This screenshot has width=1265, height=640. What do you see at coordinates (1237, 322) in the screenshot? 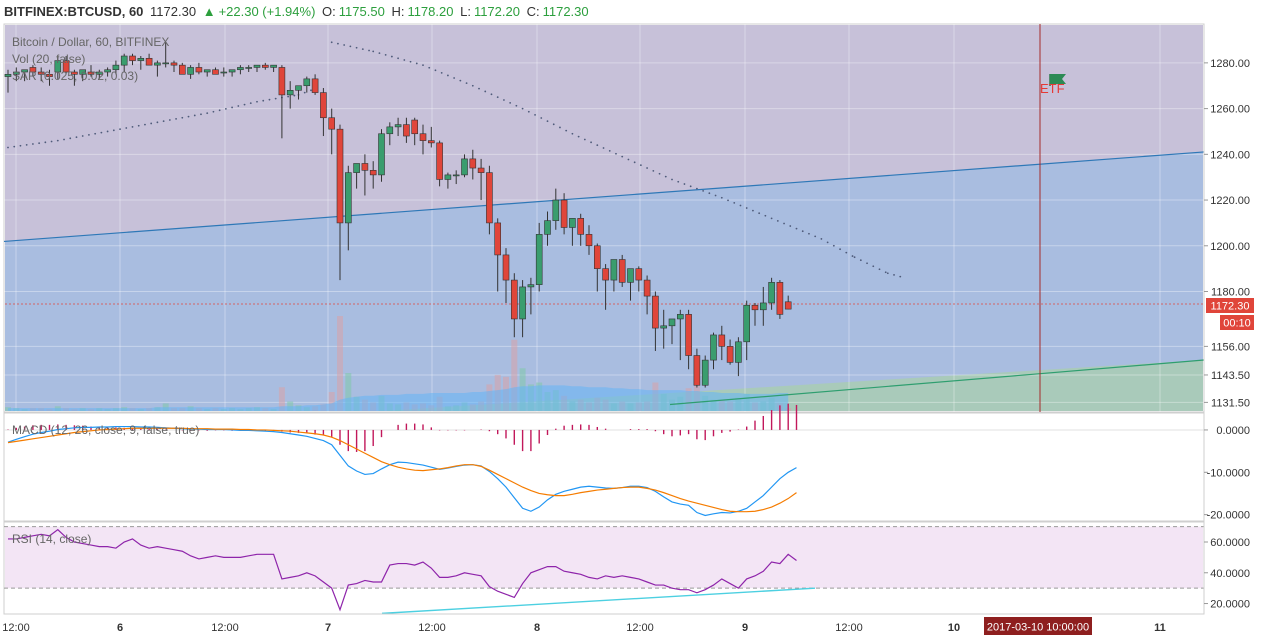
I see `countdown-tag` at bounding box center [1237, 322].